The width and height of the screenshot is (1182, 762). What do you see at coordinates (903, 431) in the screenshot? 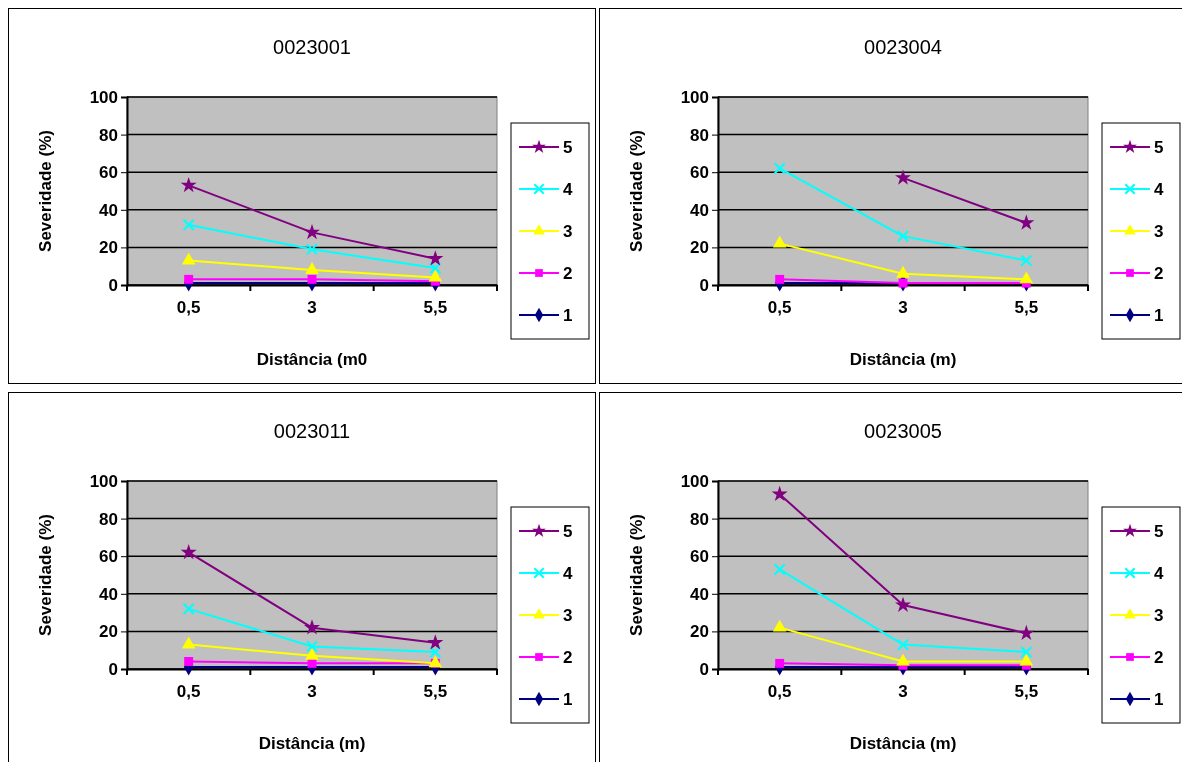
I see `chart-title: 0023005` at bounding box center [903, 431].